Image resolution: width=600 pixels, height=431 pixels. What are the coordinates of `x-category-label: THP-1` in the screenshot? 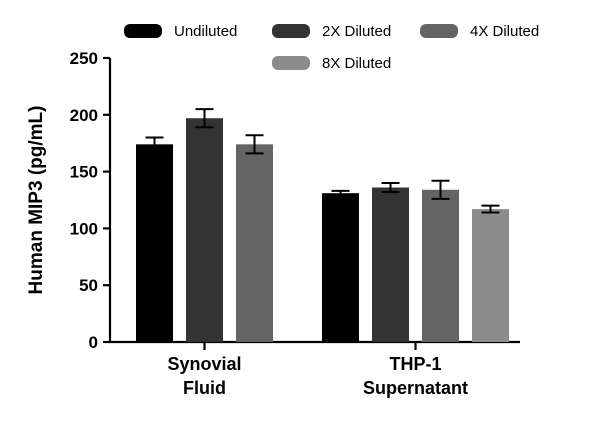 It's located at (415, 364).